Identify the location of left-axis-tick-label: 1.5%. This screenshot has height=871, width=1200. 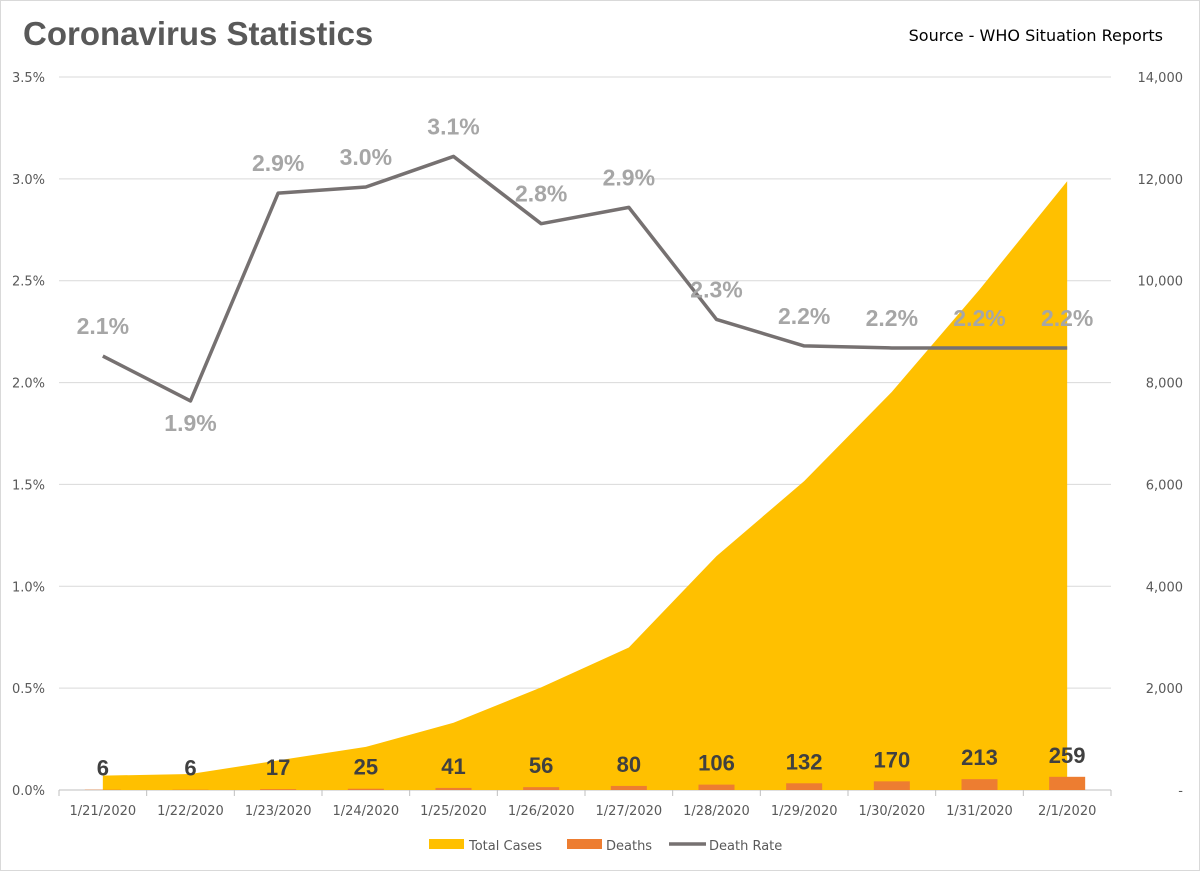
(28, 485).